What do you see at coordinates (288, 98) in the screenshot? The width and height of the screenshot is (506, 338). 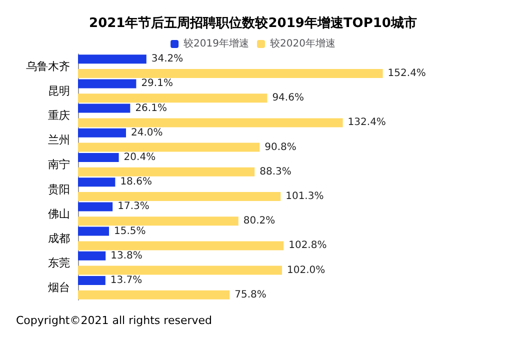 I see `data-label: 94.6%` at bounding box center [288, 98].